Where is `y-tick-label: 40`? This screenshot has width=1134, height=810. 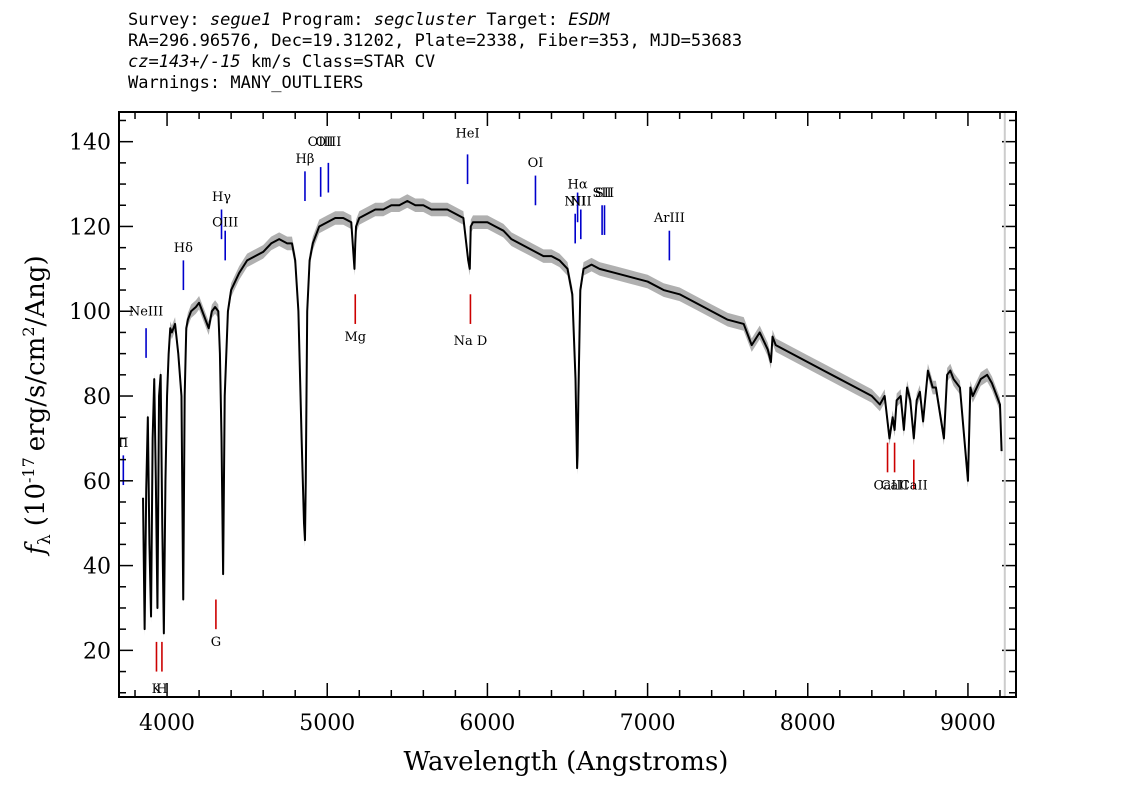 y-tick-label: 40 is located at coordinates (97, 567).